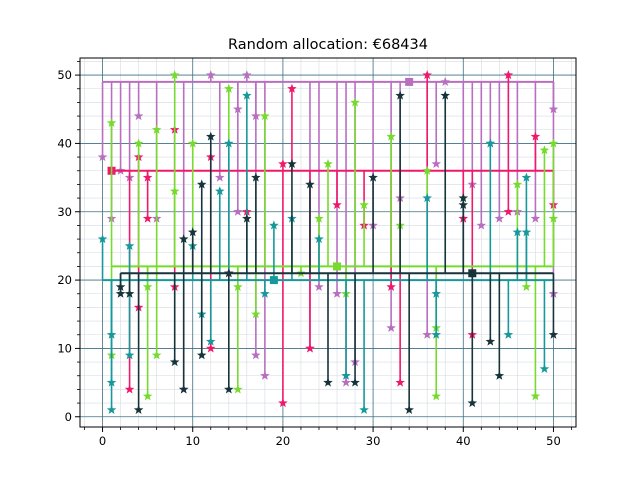  What do you see at coordinates (283, 441) in the screenshot?
I see `x-tick-label: 20` at bounding box center [283, 441].